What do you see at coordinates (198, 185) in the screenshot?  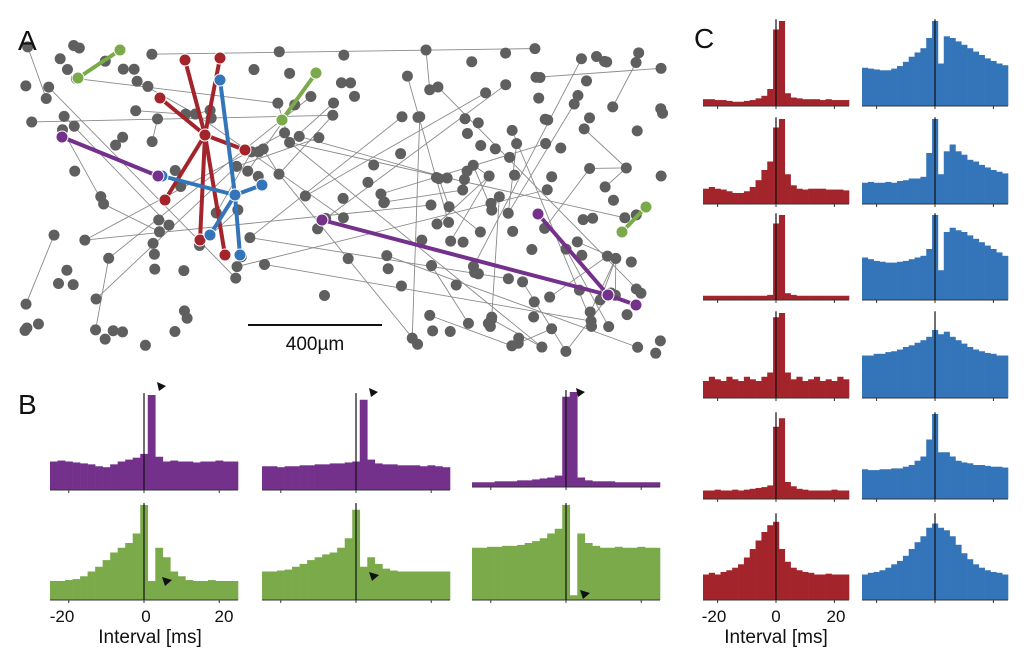 I see `blue-connection` at bounding box center [198, 185].